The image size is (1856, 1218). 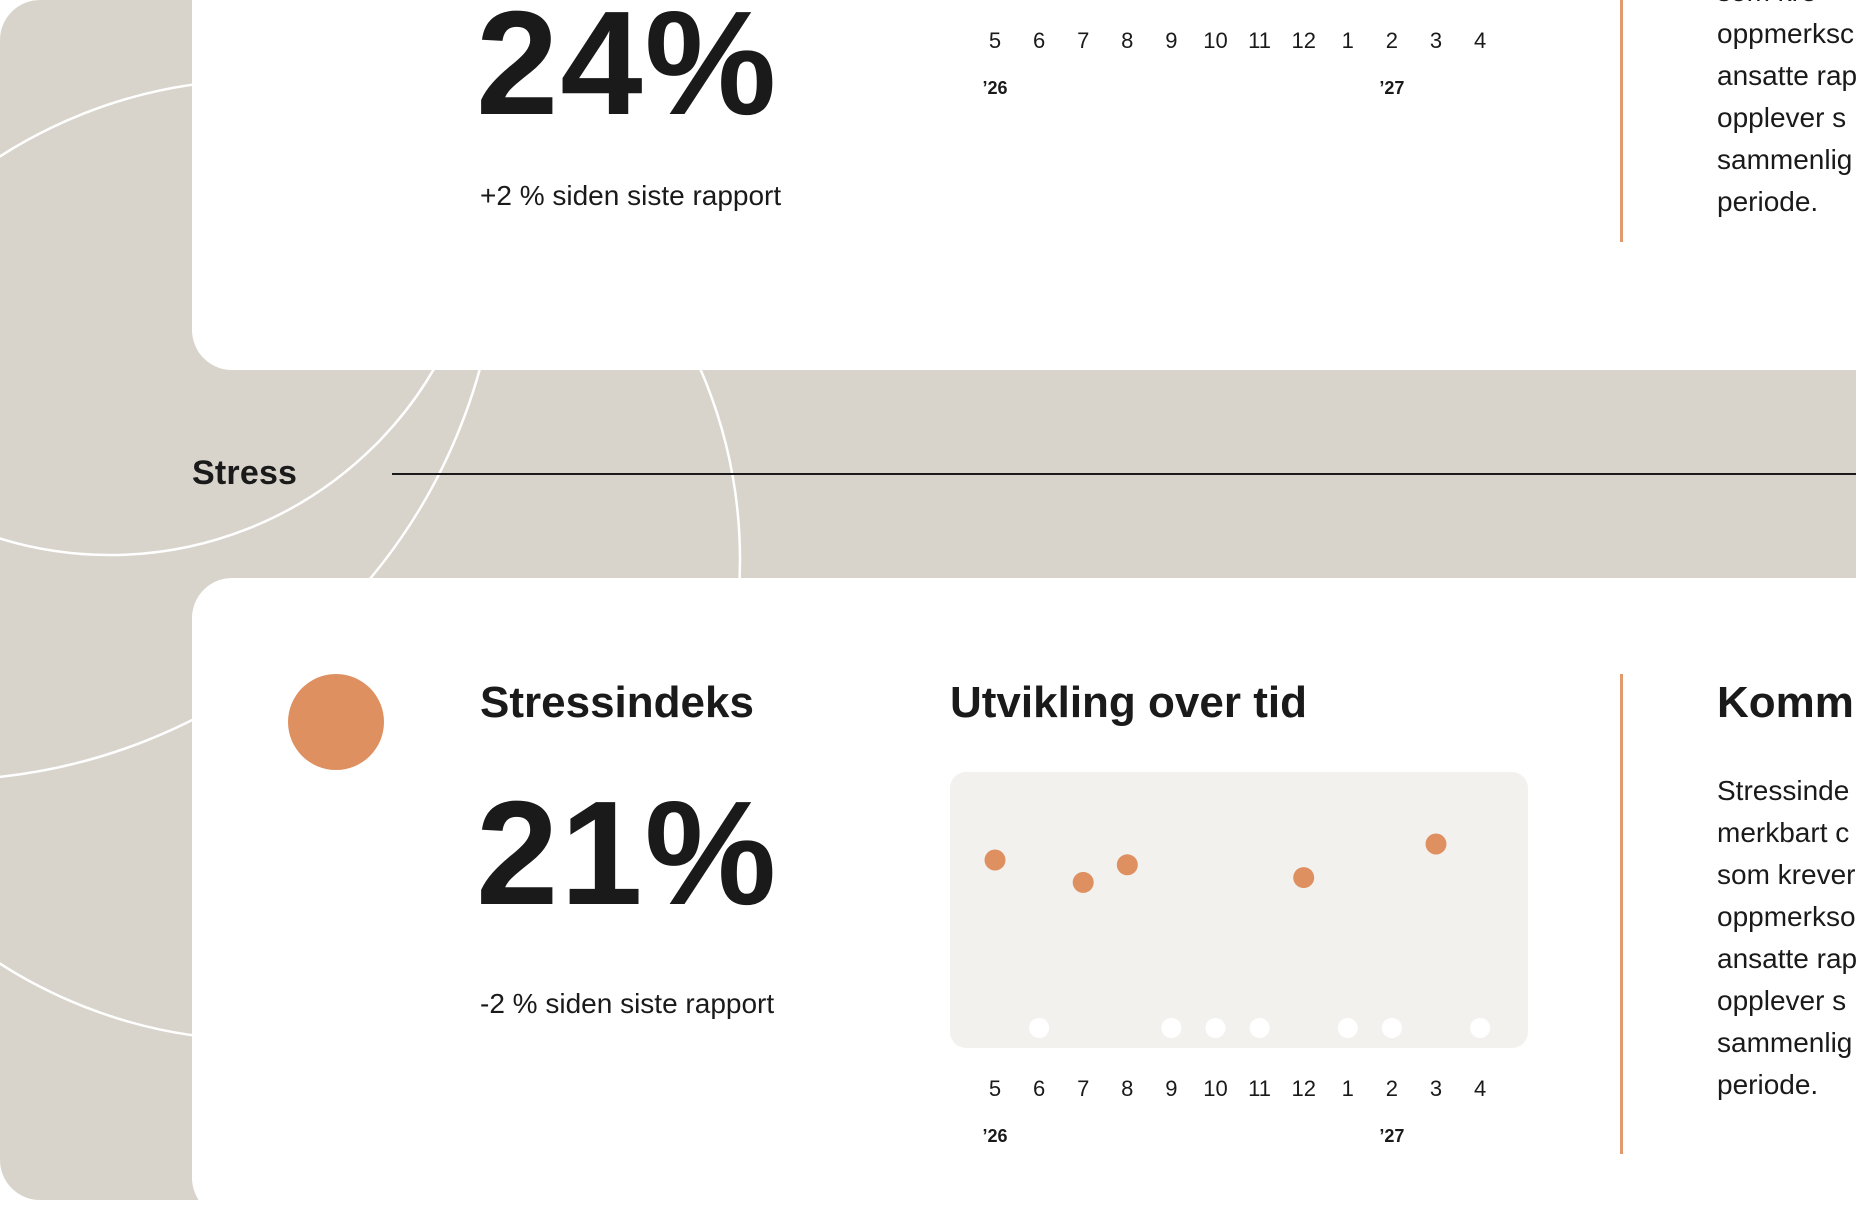 I want to click on status-indicator-dot, so click(x=336, y=722).